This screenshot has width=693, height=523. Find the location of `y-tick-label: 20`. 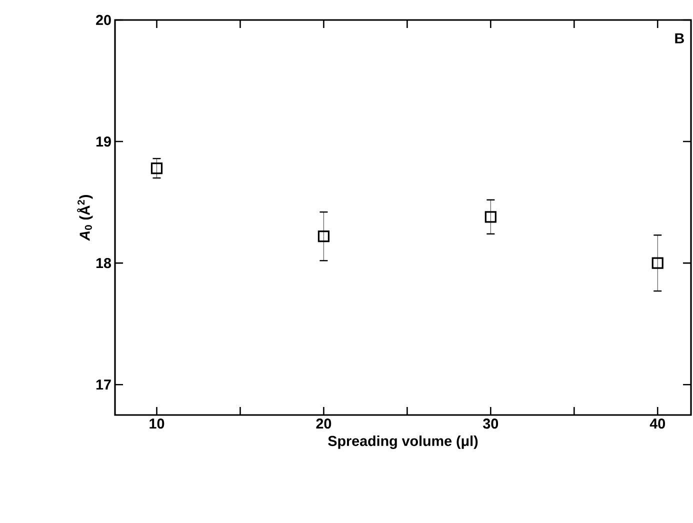

y-tick-label: 20 is located at coordinates (103, 20).